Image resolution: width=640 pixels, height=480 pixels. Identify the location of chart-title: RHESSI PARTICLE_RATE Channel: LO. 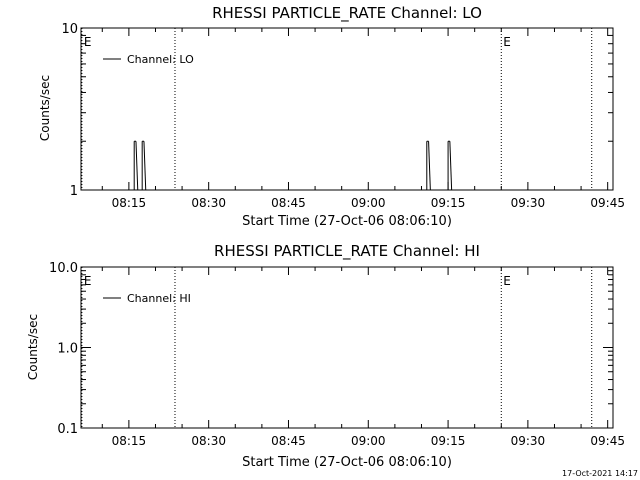
(347, 13).